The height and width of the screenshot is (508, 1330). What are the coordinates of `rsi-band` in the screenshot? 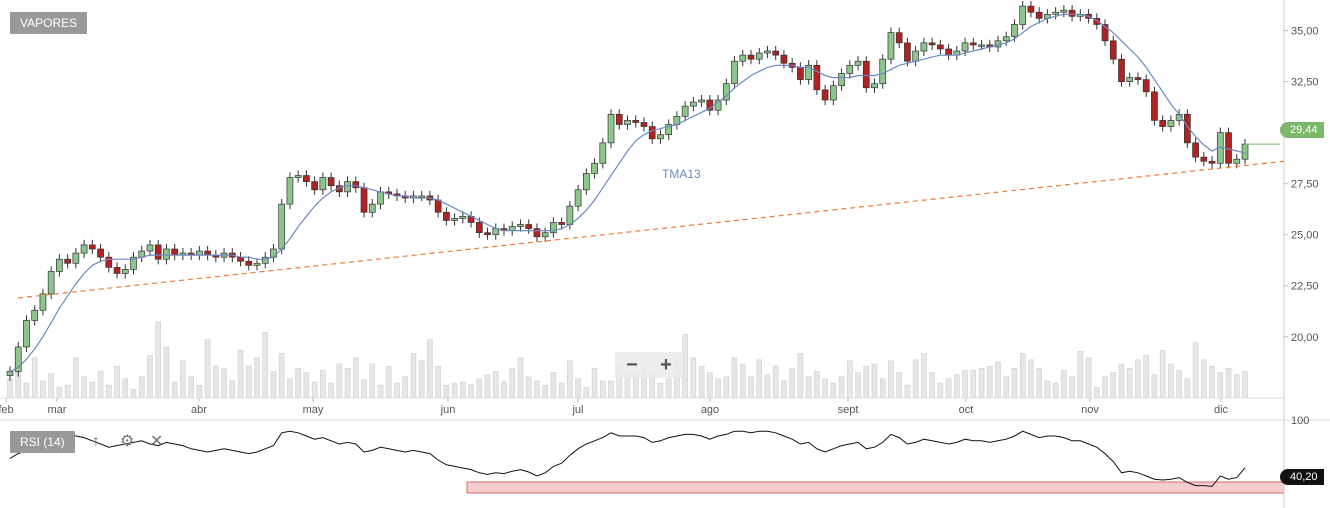 It's located at (875, 487).